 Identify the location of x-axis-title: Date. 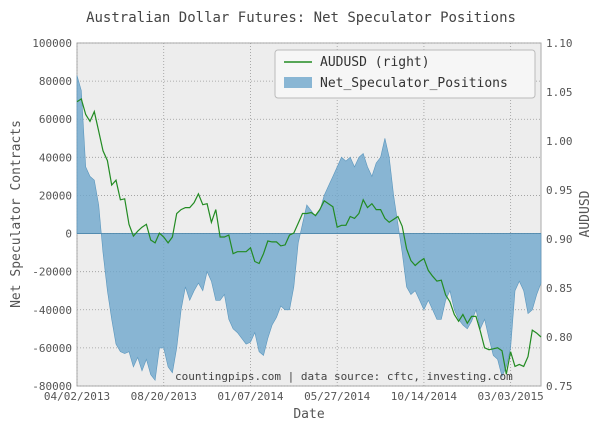
(308, 414).